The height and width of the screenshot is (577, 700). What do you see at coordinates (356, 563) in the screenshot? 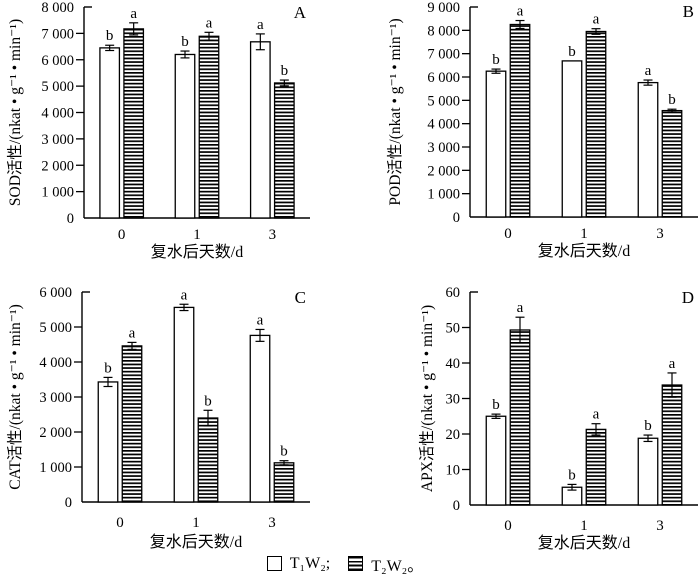
I see `legend-swatch-hatched-bar` at bounding box center [356, 563].